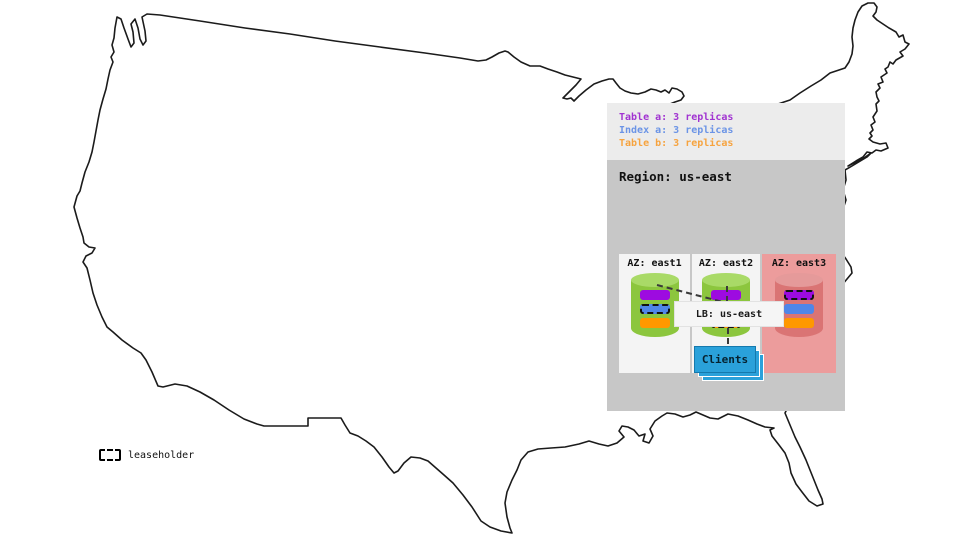  I want to click on clients-box: Clients, so click(725, 359).